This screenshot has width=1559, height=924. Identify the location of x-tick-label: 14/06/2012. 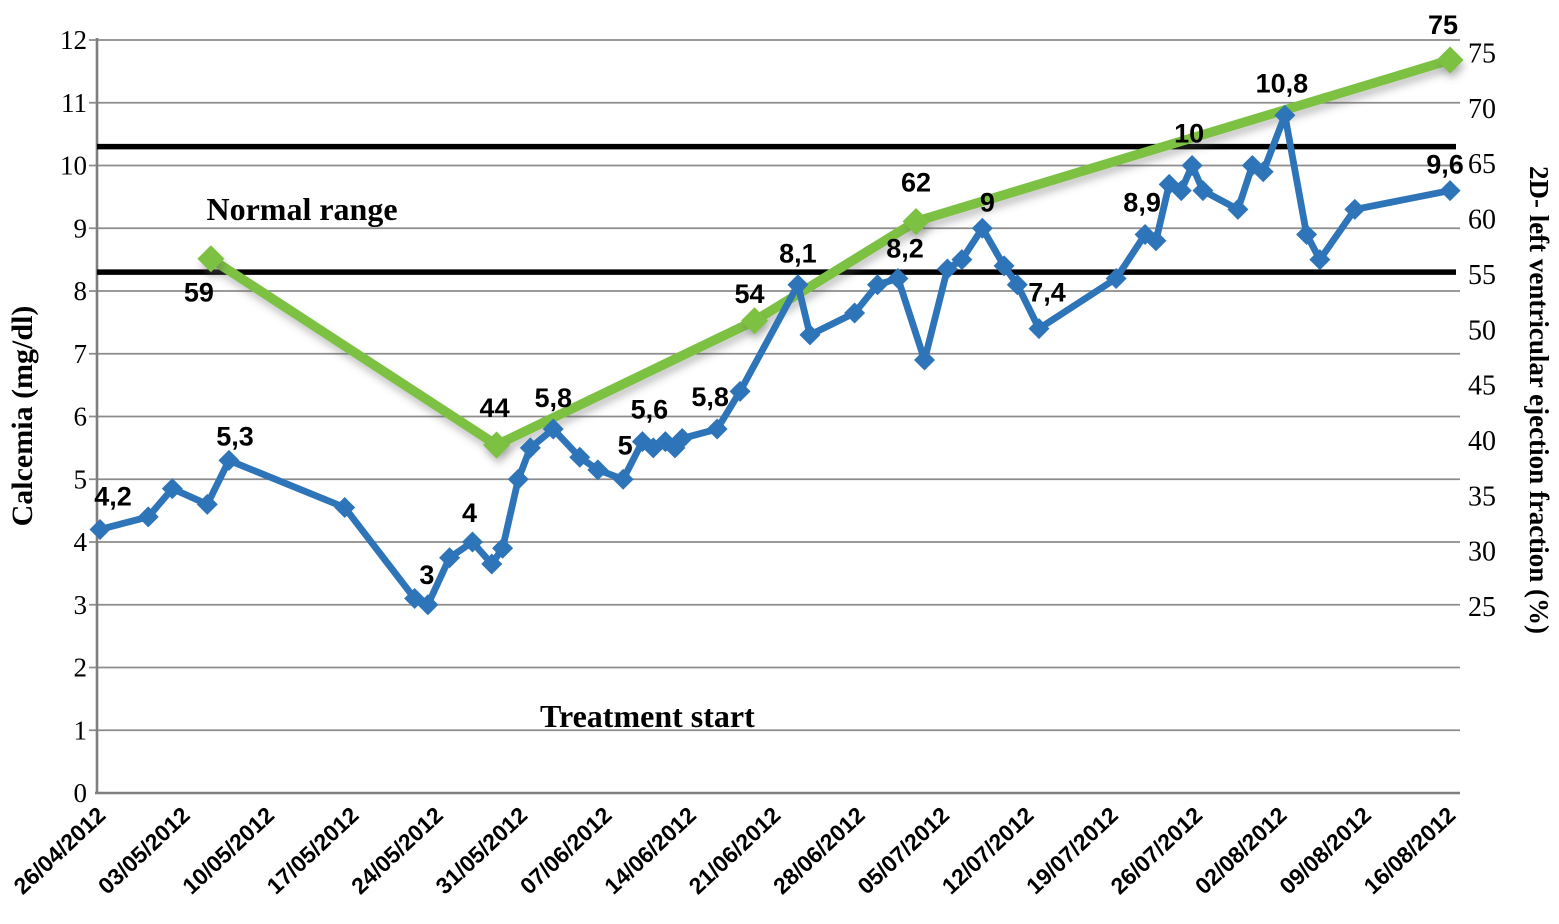
(650, 851).